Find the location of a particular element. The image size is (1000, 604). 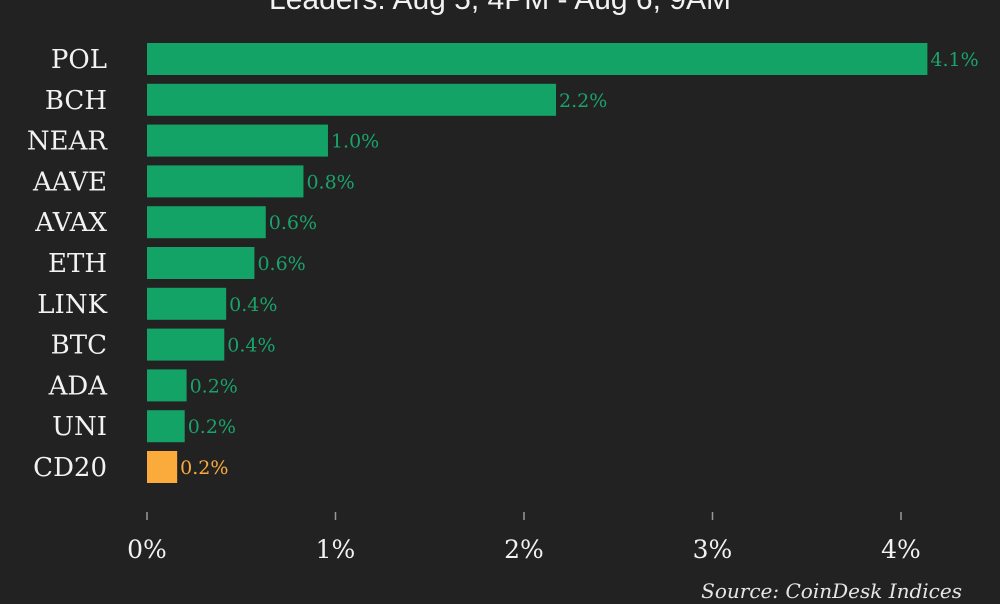

category-label: LINK is located at coordinates (72, 305).